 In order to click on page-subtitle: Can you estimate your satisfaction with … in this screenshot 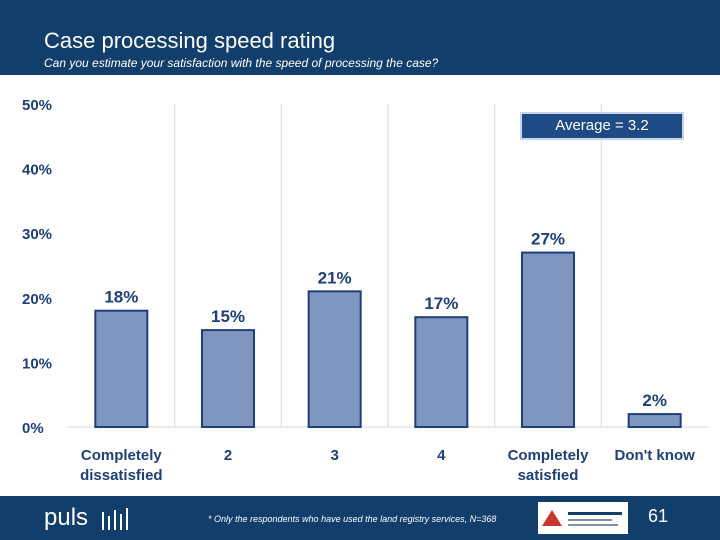, I will do `click(241, 63)`.